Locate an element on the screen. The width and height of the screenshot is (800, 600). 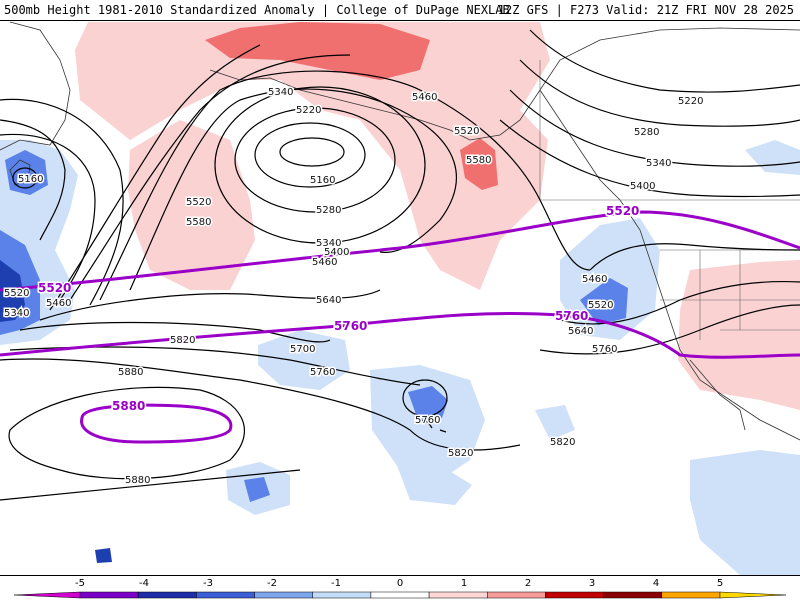
colorbar: -5 -4 -3 -2 -1 0 1 2 3 4 5 is located at coordinates (400, 588).